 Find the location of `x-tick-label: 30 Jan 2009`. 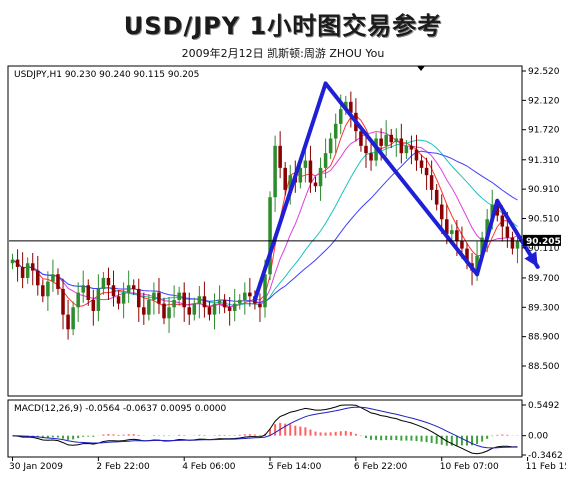

x-tick-label: 30 Jan 2009 is located at coordinates (36, 467).